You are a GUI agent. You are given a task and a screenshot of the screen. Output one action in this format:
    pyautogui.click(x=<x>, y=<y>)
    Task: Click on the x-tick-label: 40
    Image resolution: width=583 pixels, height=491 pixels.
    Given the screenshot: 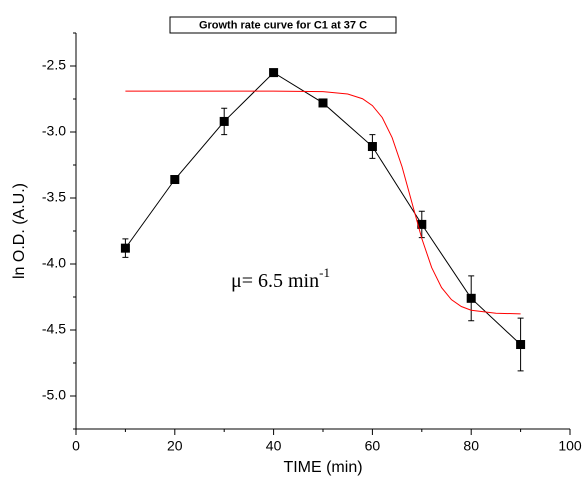 What is the action you would take?
    pyautogui.click(x=274, y=446)
    